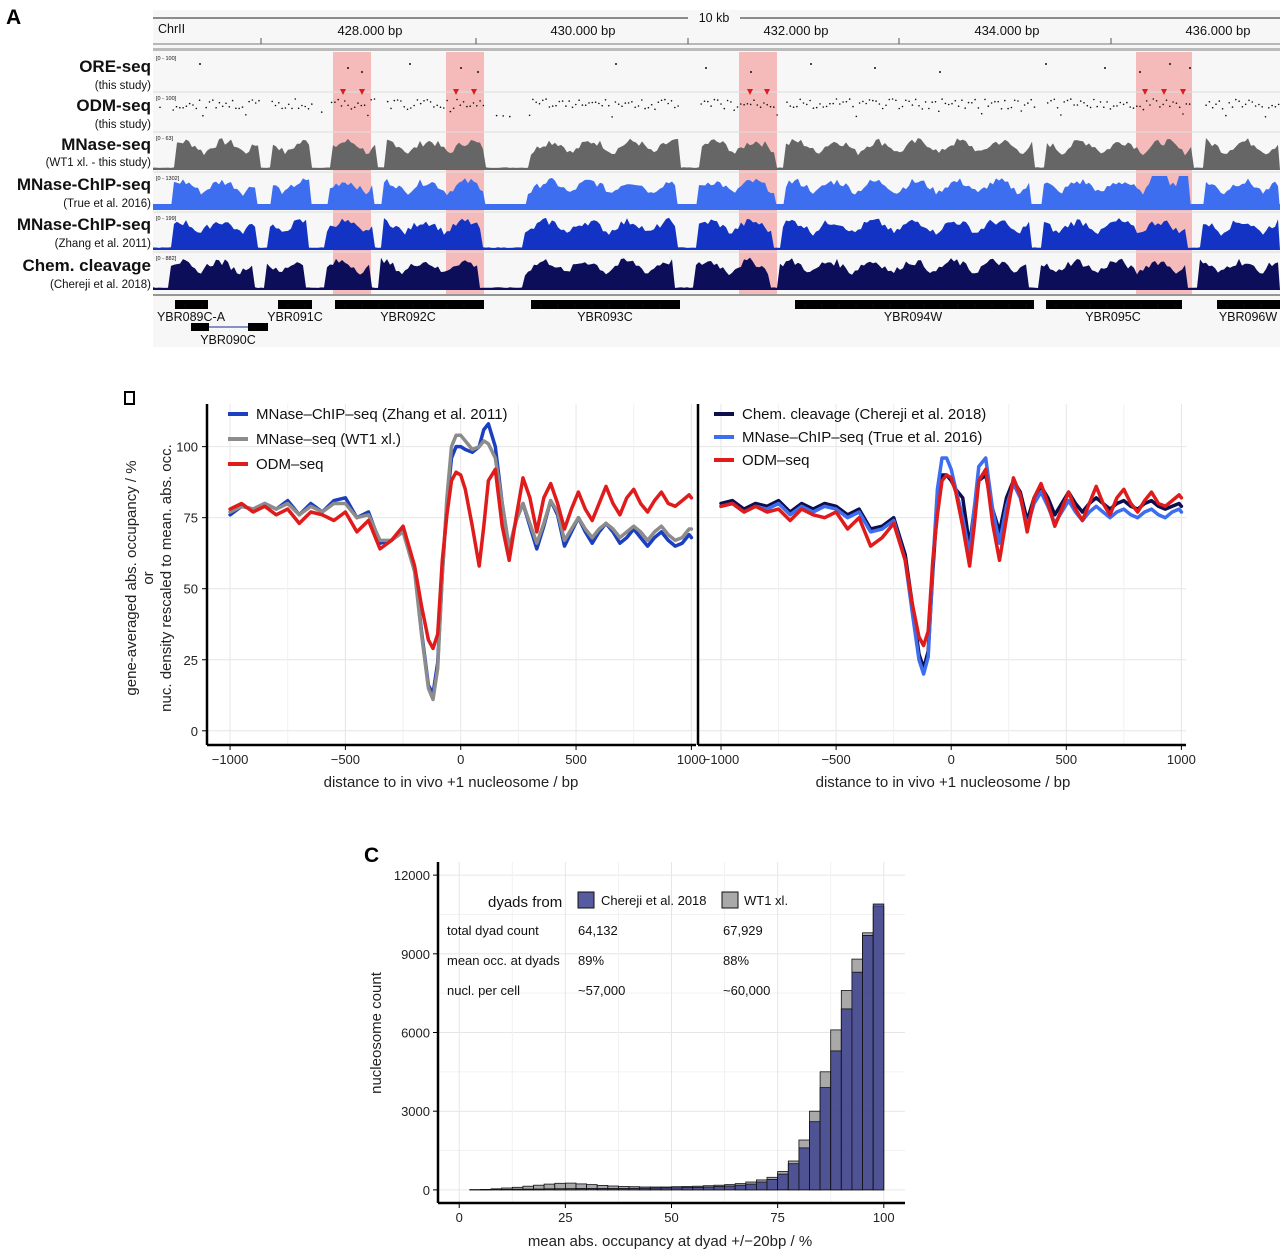  Describe the element at coordinates (591, 960) in the screenshot. I see `table-cell: 89%` at that location.